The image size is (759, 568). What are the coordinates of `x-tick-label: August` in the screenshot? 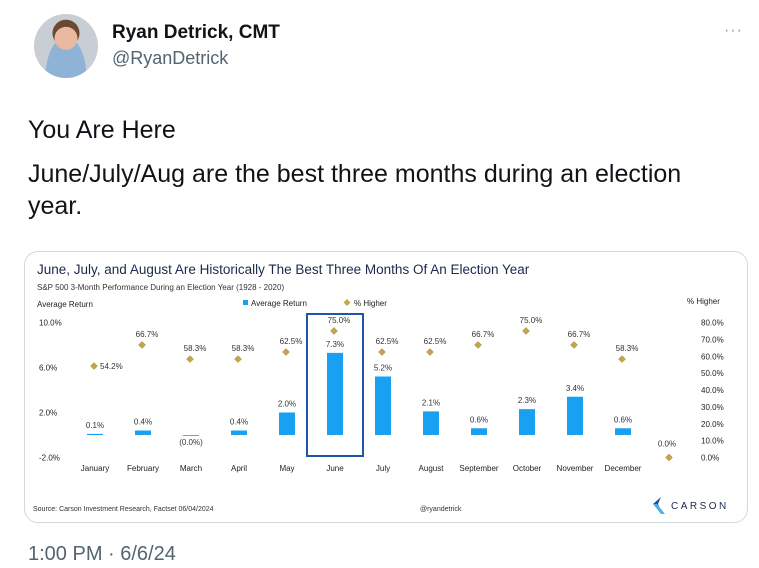 It's located at (432, 468).